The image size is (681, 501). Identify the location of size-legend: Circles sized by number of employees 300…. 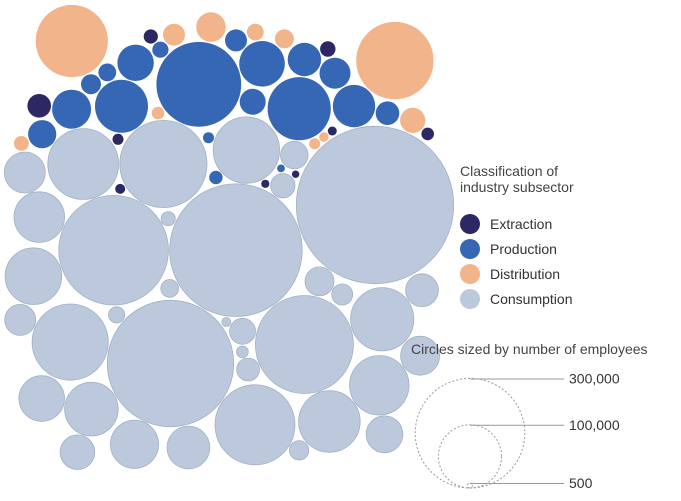
(529, 416).